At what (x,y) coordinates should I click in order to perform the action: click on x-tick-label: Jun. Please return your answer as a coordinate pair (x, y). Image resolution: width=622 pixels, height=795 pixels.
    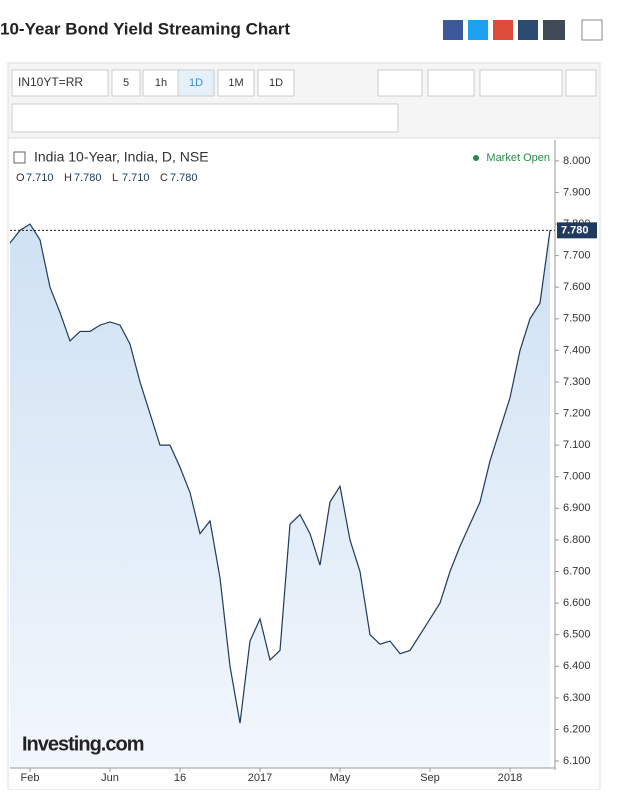
    Looking at the image, I should click on (110, 778).